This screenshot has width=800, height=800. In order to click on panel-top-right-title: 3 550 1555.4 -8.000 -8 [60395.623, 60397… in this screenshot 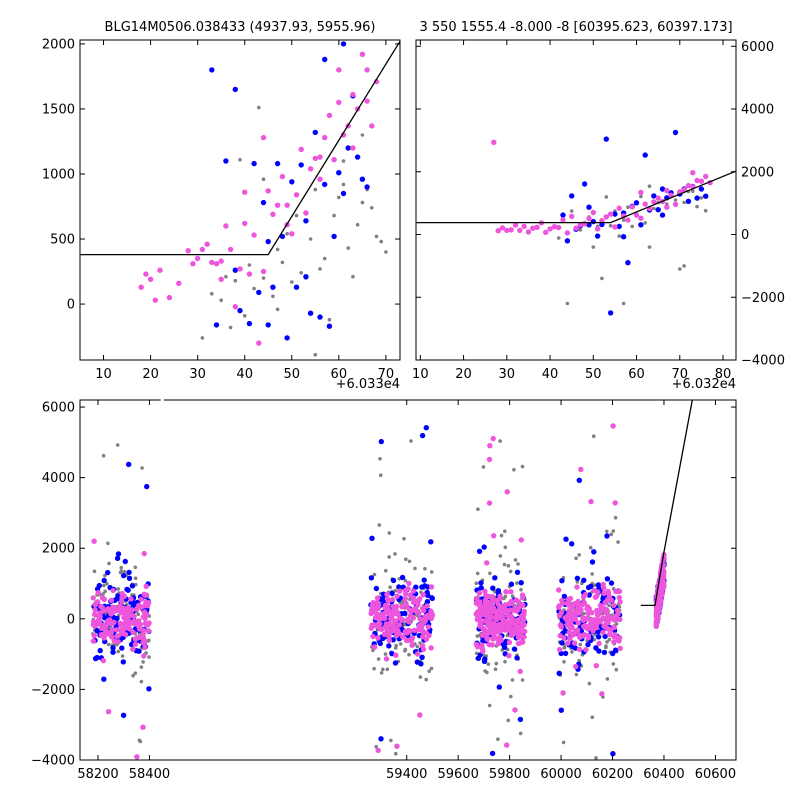, I will do `click(575, 27)`.